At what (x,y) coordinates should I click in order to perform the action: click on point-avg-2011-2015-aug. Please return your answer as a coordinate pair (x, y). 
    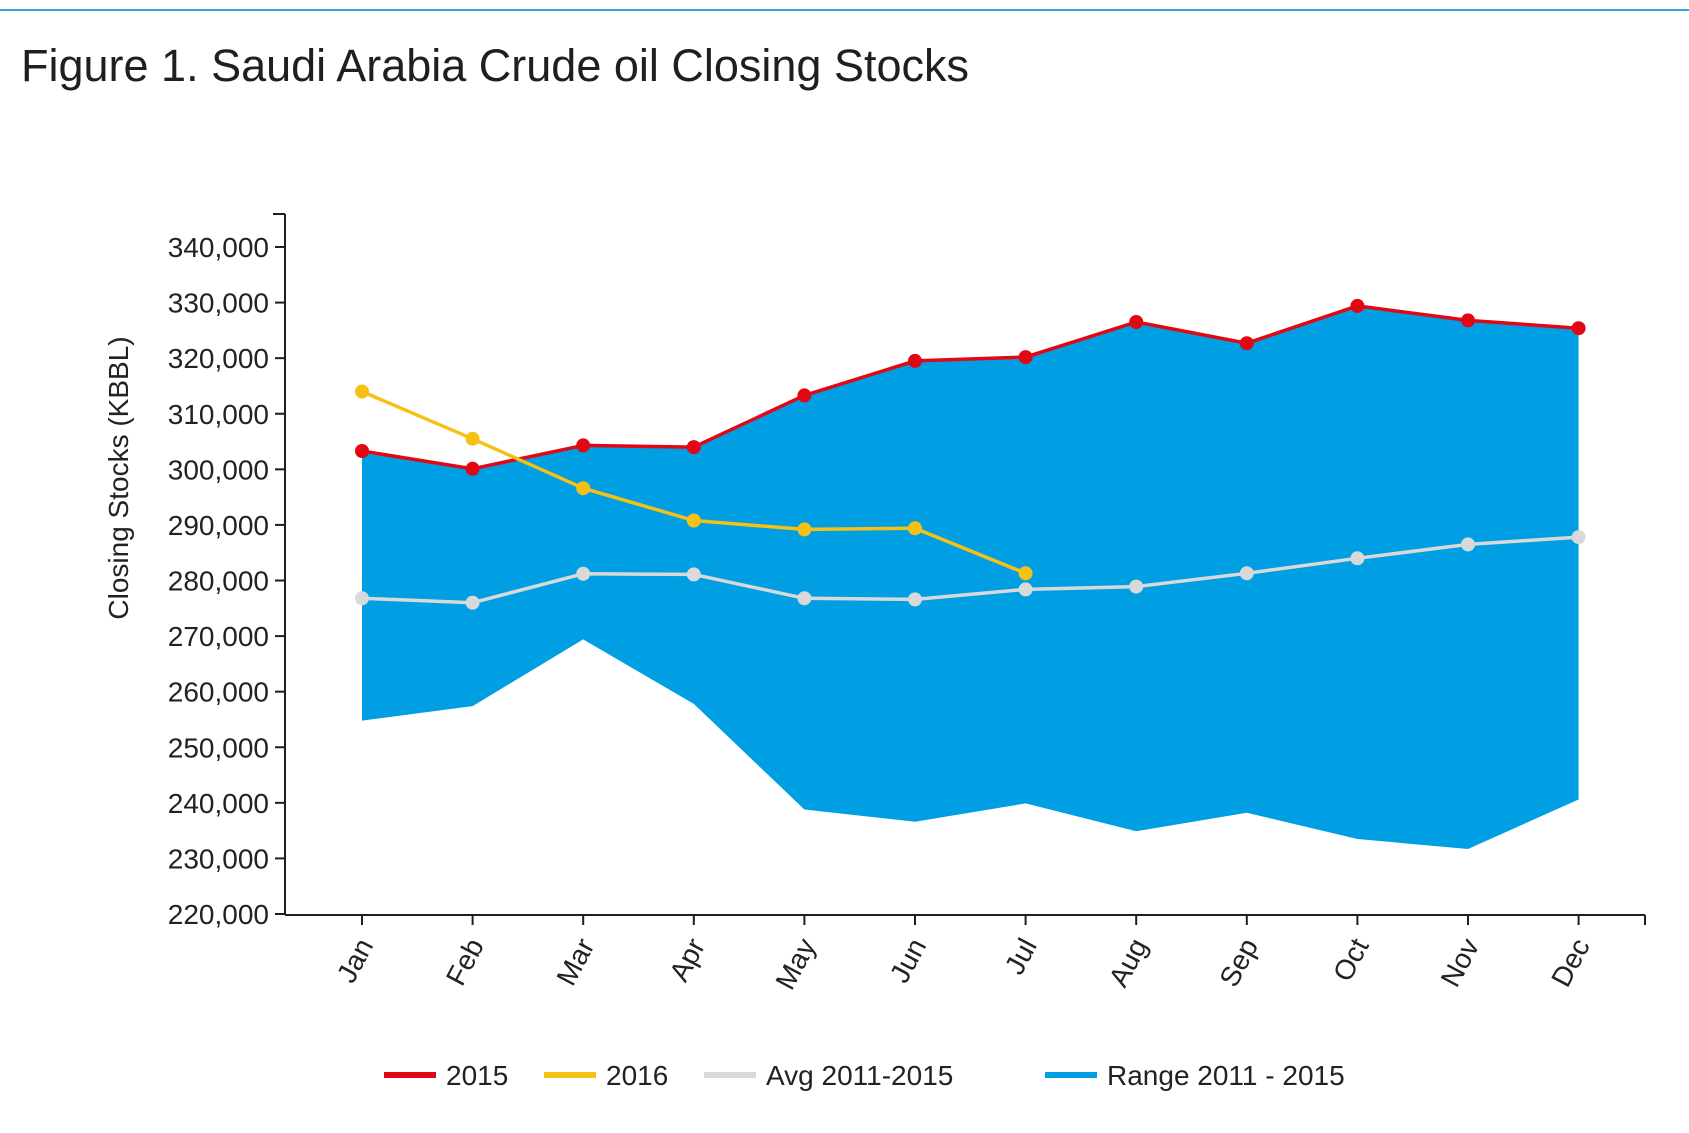
    Looking at the image, I should click on (1136, 586).